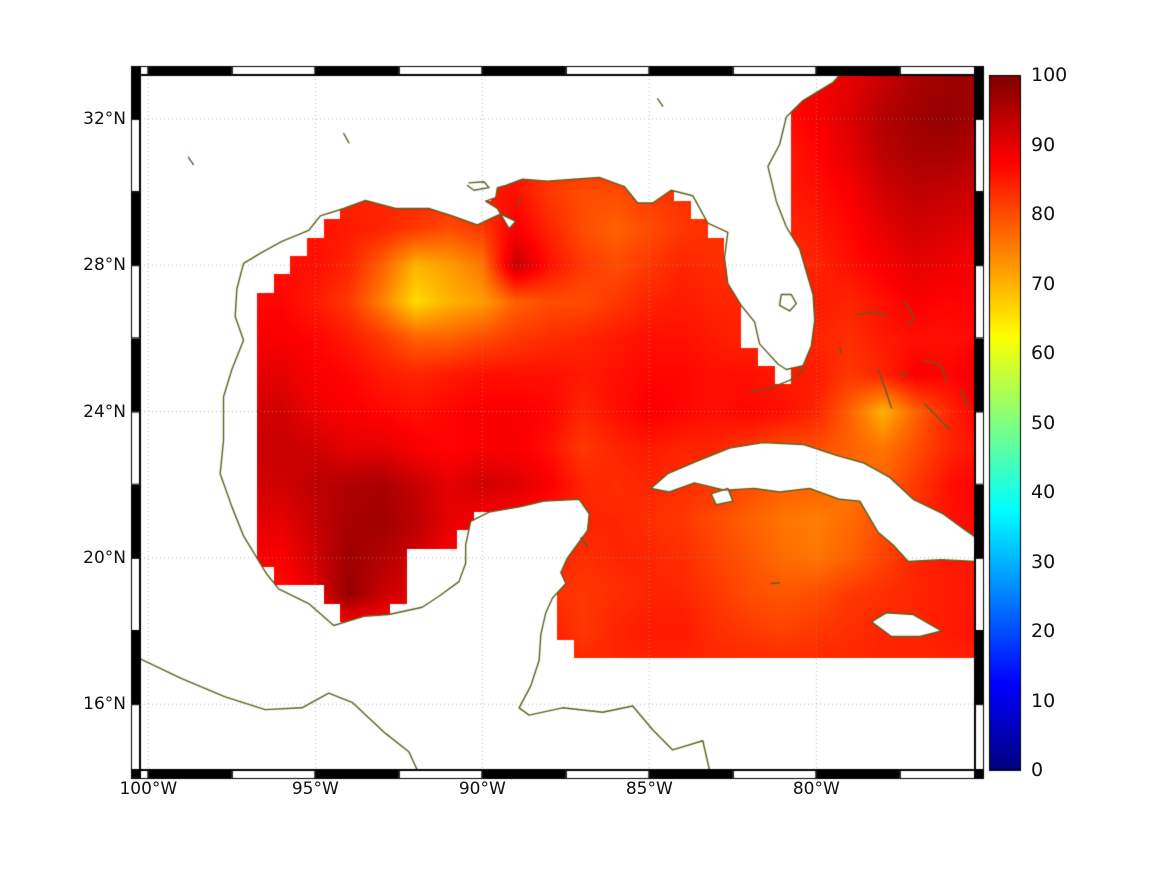 This screenshot has height=875, width=1167. Describe the element at coordinates (1049, 75) in the screenshot. I see `colorbar-tick-label: 100` at that location.